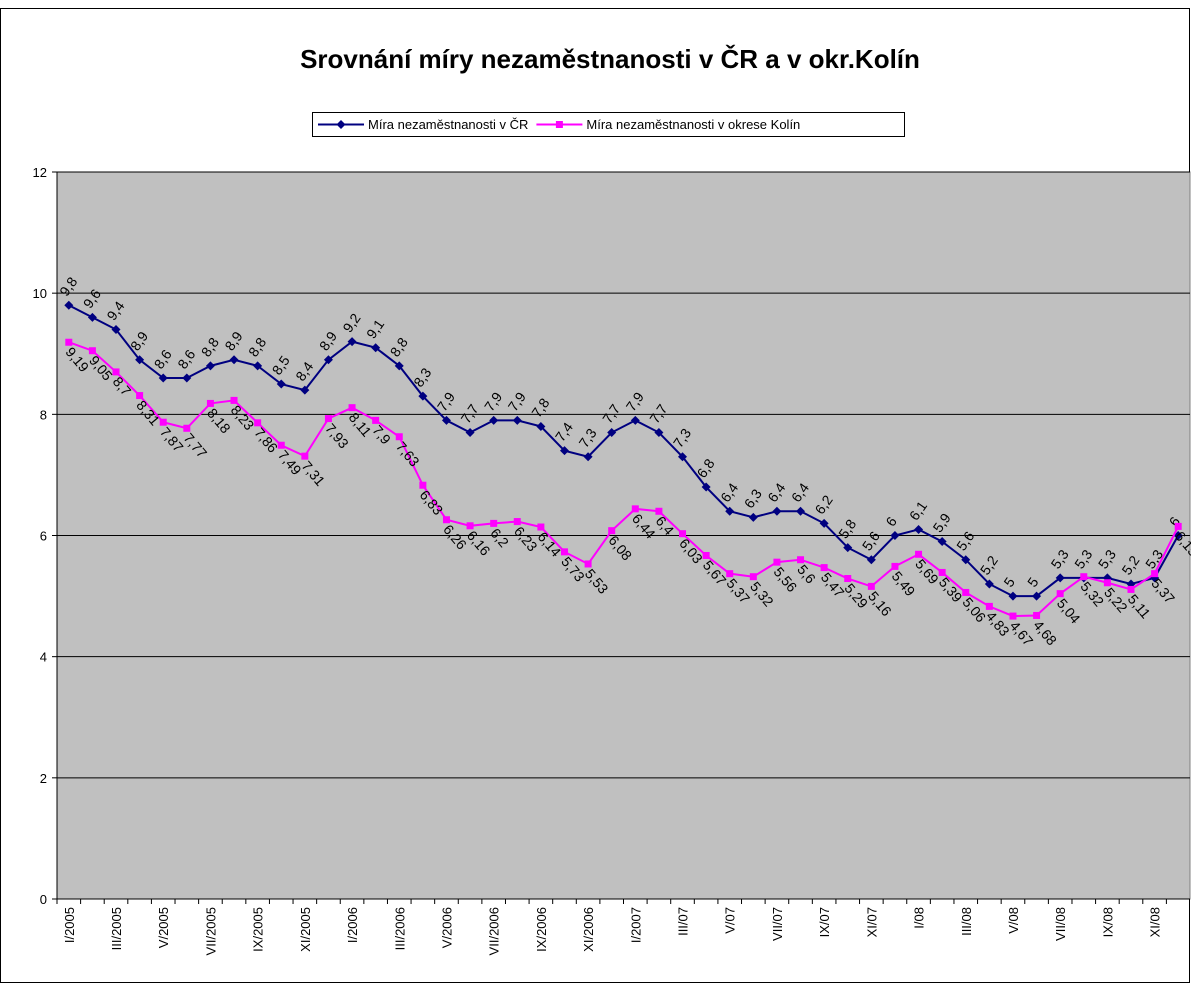 The width and height of the screenshot is (1191, 983). What do you see at coordinates (871, 922) in the screenshot?
I see `x-tick-label: XI/07` at bounding box center [871, 922].